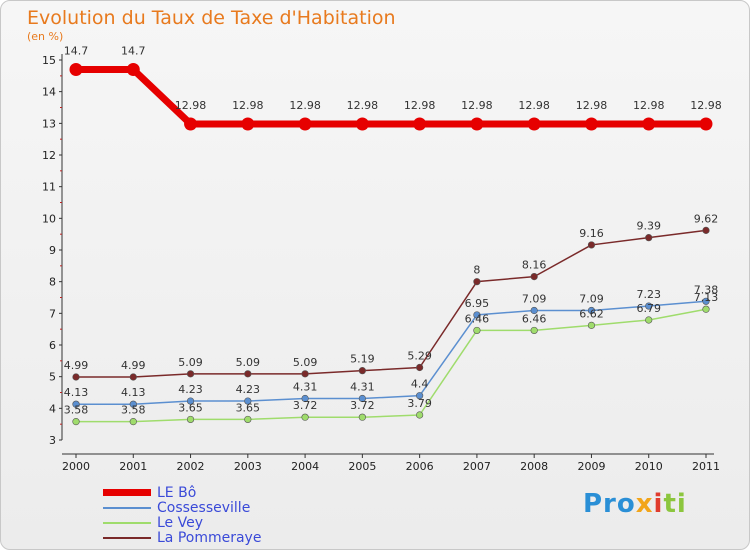 This screenshot has height=550, width=750. Describe the element at coordinates (419, 355) in the screenshot. I see `data-label: 5.29` at that location.